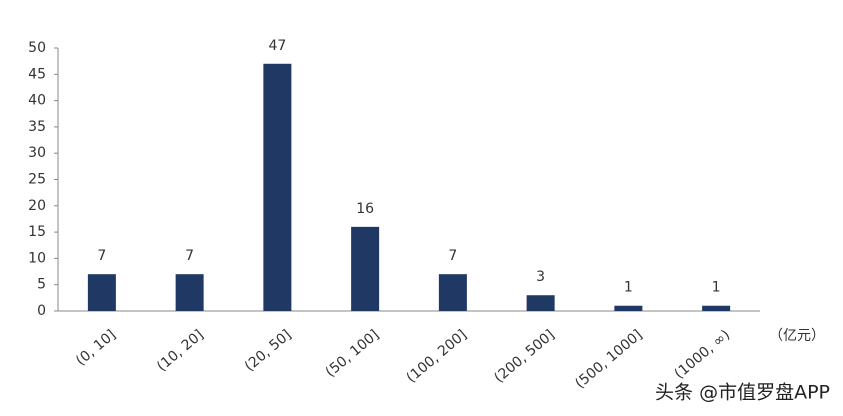 The image size is (843, 416). Describe the element at coordinates (37, 127) in the screenshot. I see `y-tick-label: 35` at that location.